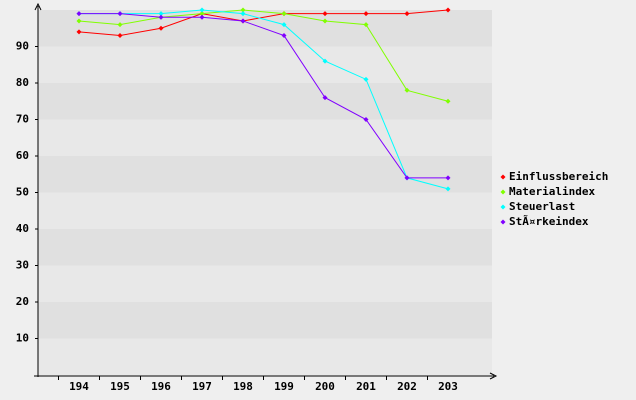 This screenshot has width=636, height=400. I want to click on legend-label: Materialindex, so click(552, 191).